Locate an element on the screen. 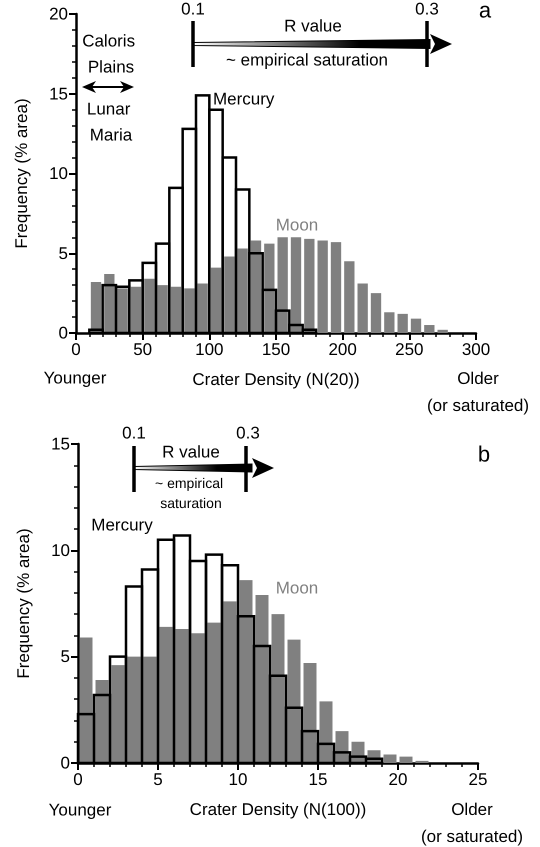  x-tick-label: 100 is located at coordinates (209, 349).